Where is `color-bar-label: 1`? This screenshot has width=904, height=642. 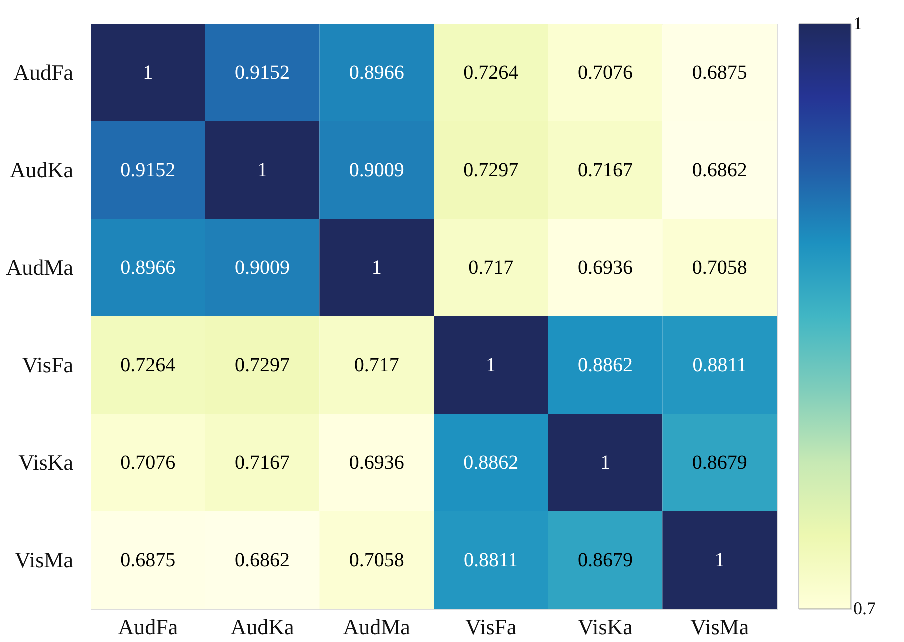 color-bar-label: 1 is located at coordinates (858, 24).